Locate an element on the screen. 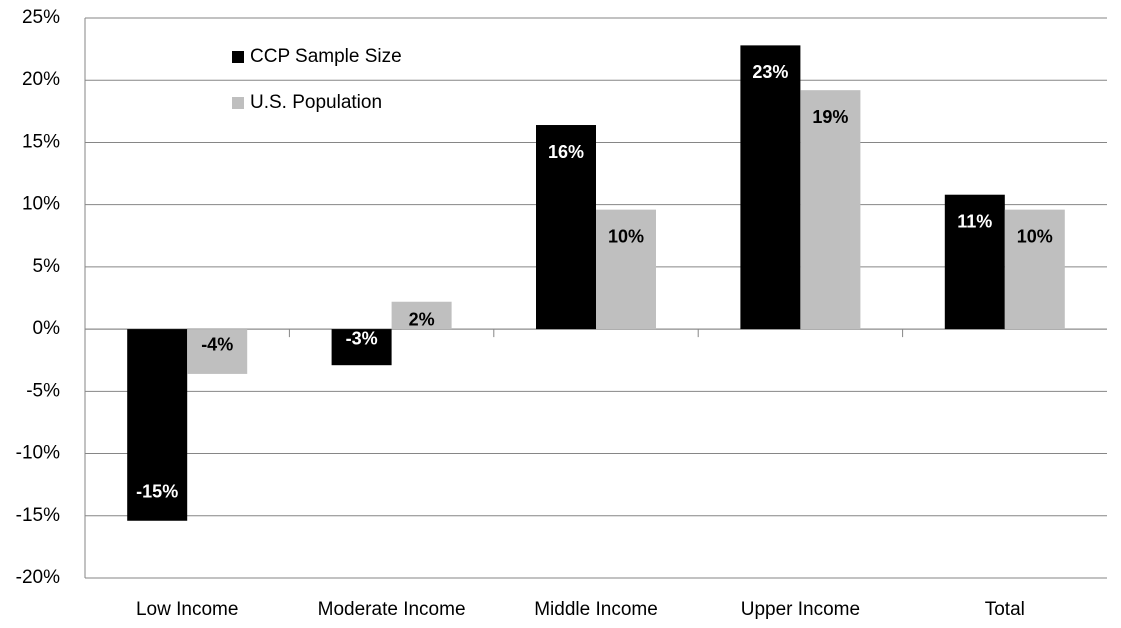  y-tick-label: -5% is located at coordinates (43, 390).